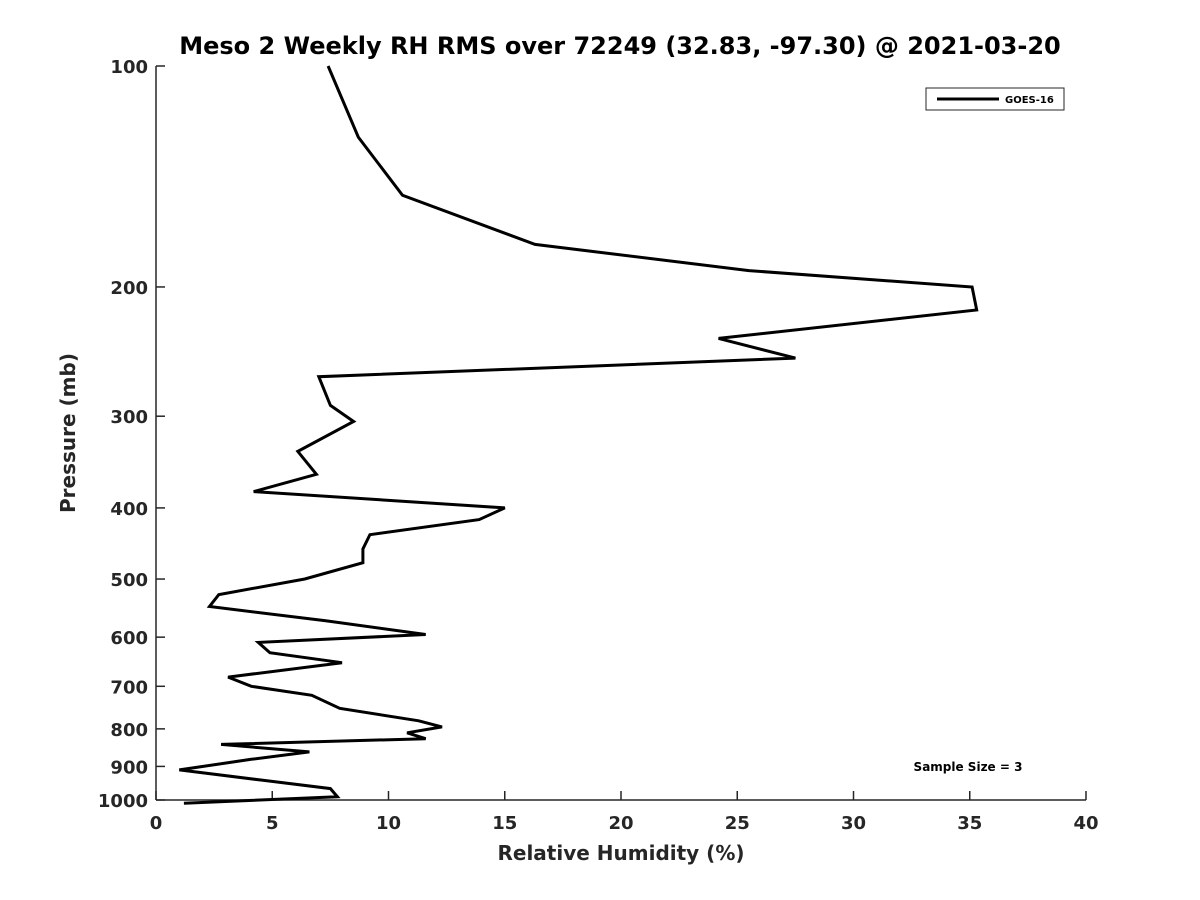 Image resolution: width=1200 pixels, height=900 pixels. I want to click on y-ticks: 100 200 300 400 500 600 700 800 900 1000, so click(131, 434).